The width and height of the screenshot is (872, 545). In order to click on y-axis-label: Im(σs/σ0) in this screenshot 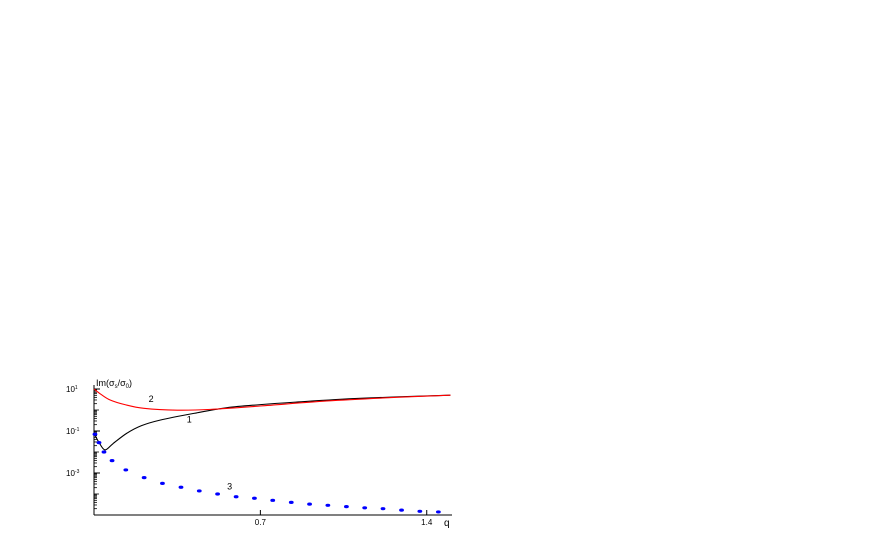, I will do `click(114, 384)`.